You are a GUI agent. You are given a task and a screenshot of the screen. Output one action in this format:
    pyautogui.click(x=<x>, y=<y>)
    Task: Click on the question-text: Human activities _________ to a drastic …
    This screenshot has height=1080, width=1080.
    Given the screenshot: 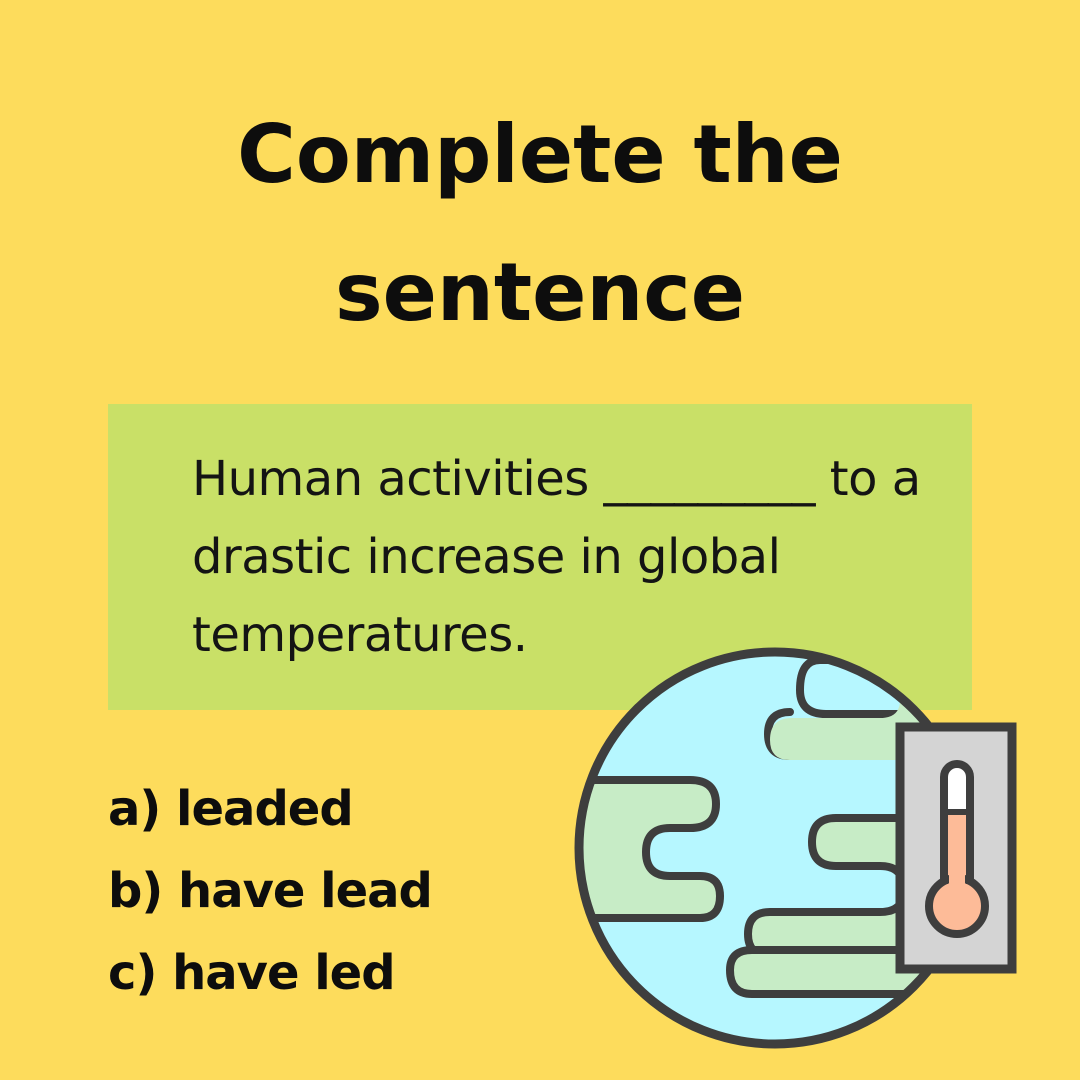 What is the action you would take?
    pyautogui.click(x=556, y=557)
    